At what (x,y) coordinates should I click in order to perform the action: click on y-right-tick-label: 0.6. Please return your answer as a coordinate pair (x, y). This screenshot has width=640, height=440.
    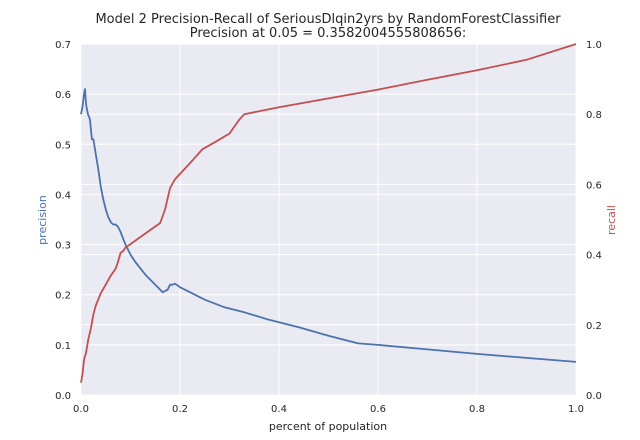
    Looking at the image, I should click on (594, 185).